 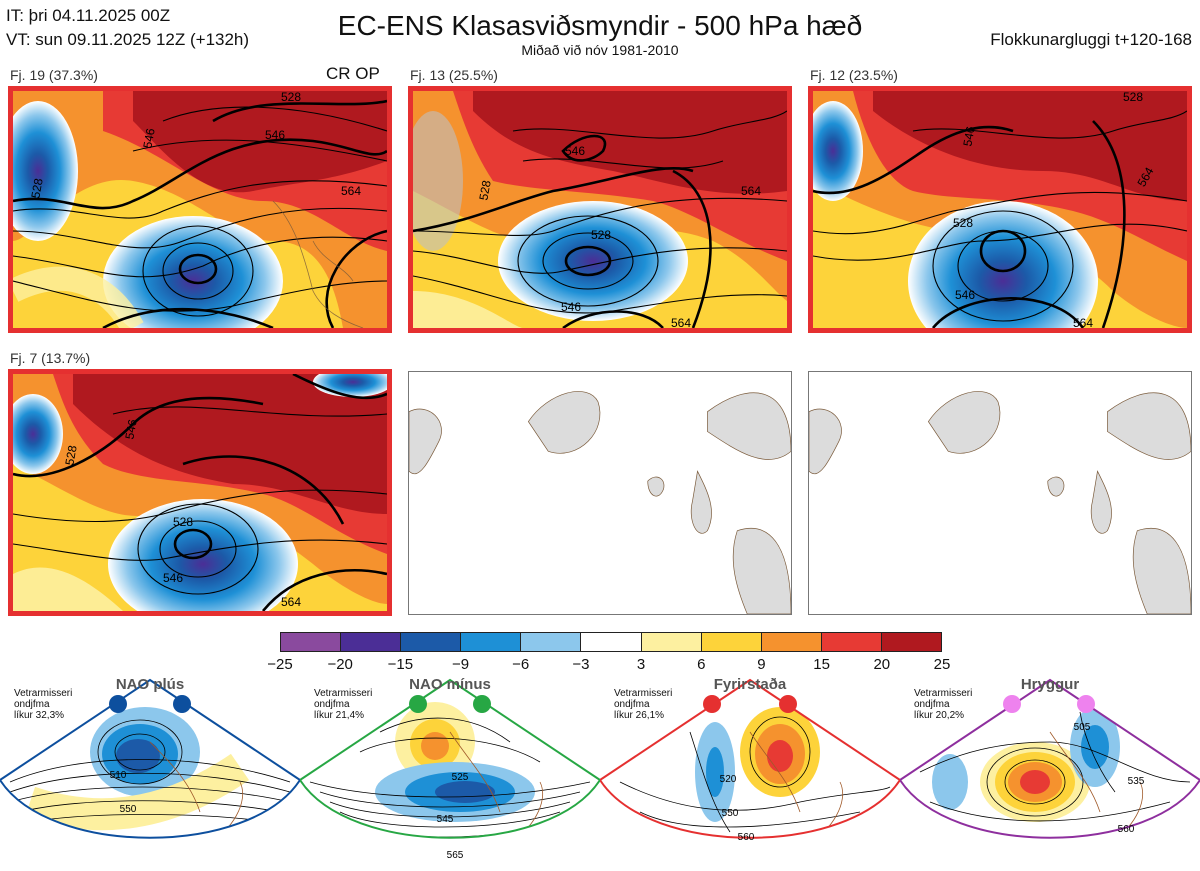 I want to click on cluster-map-4: 528 546 528 546 564, so click(x=200, y=492).